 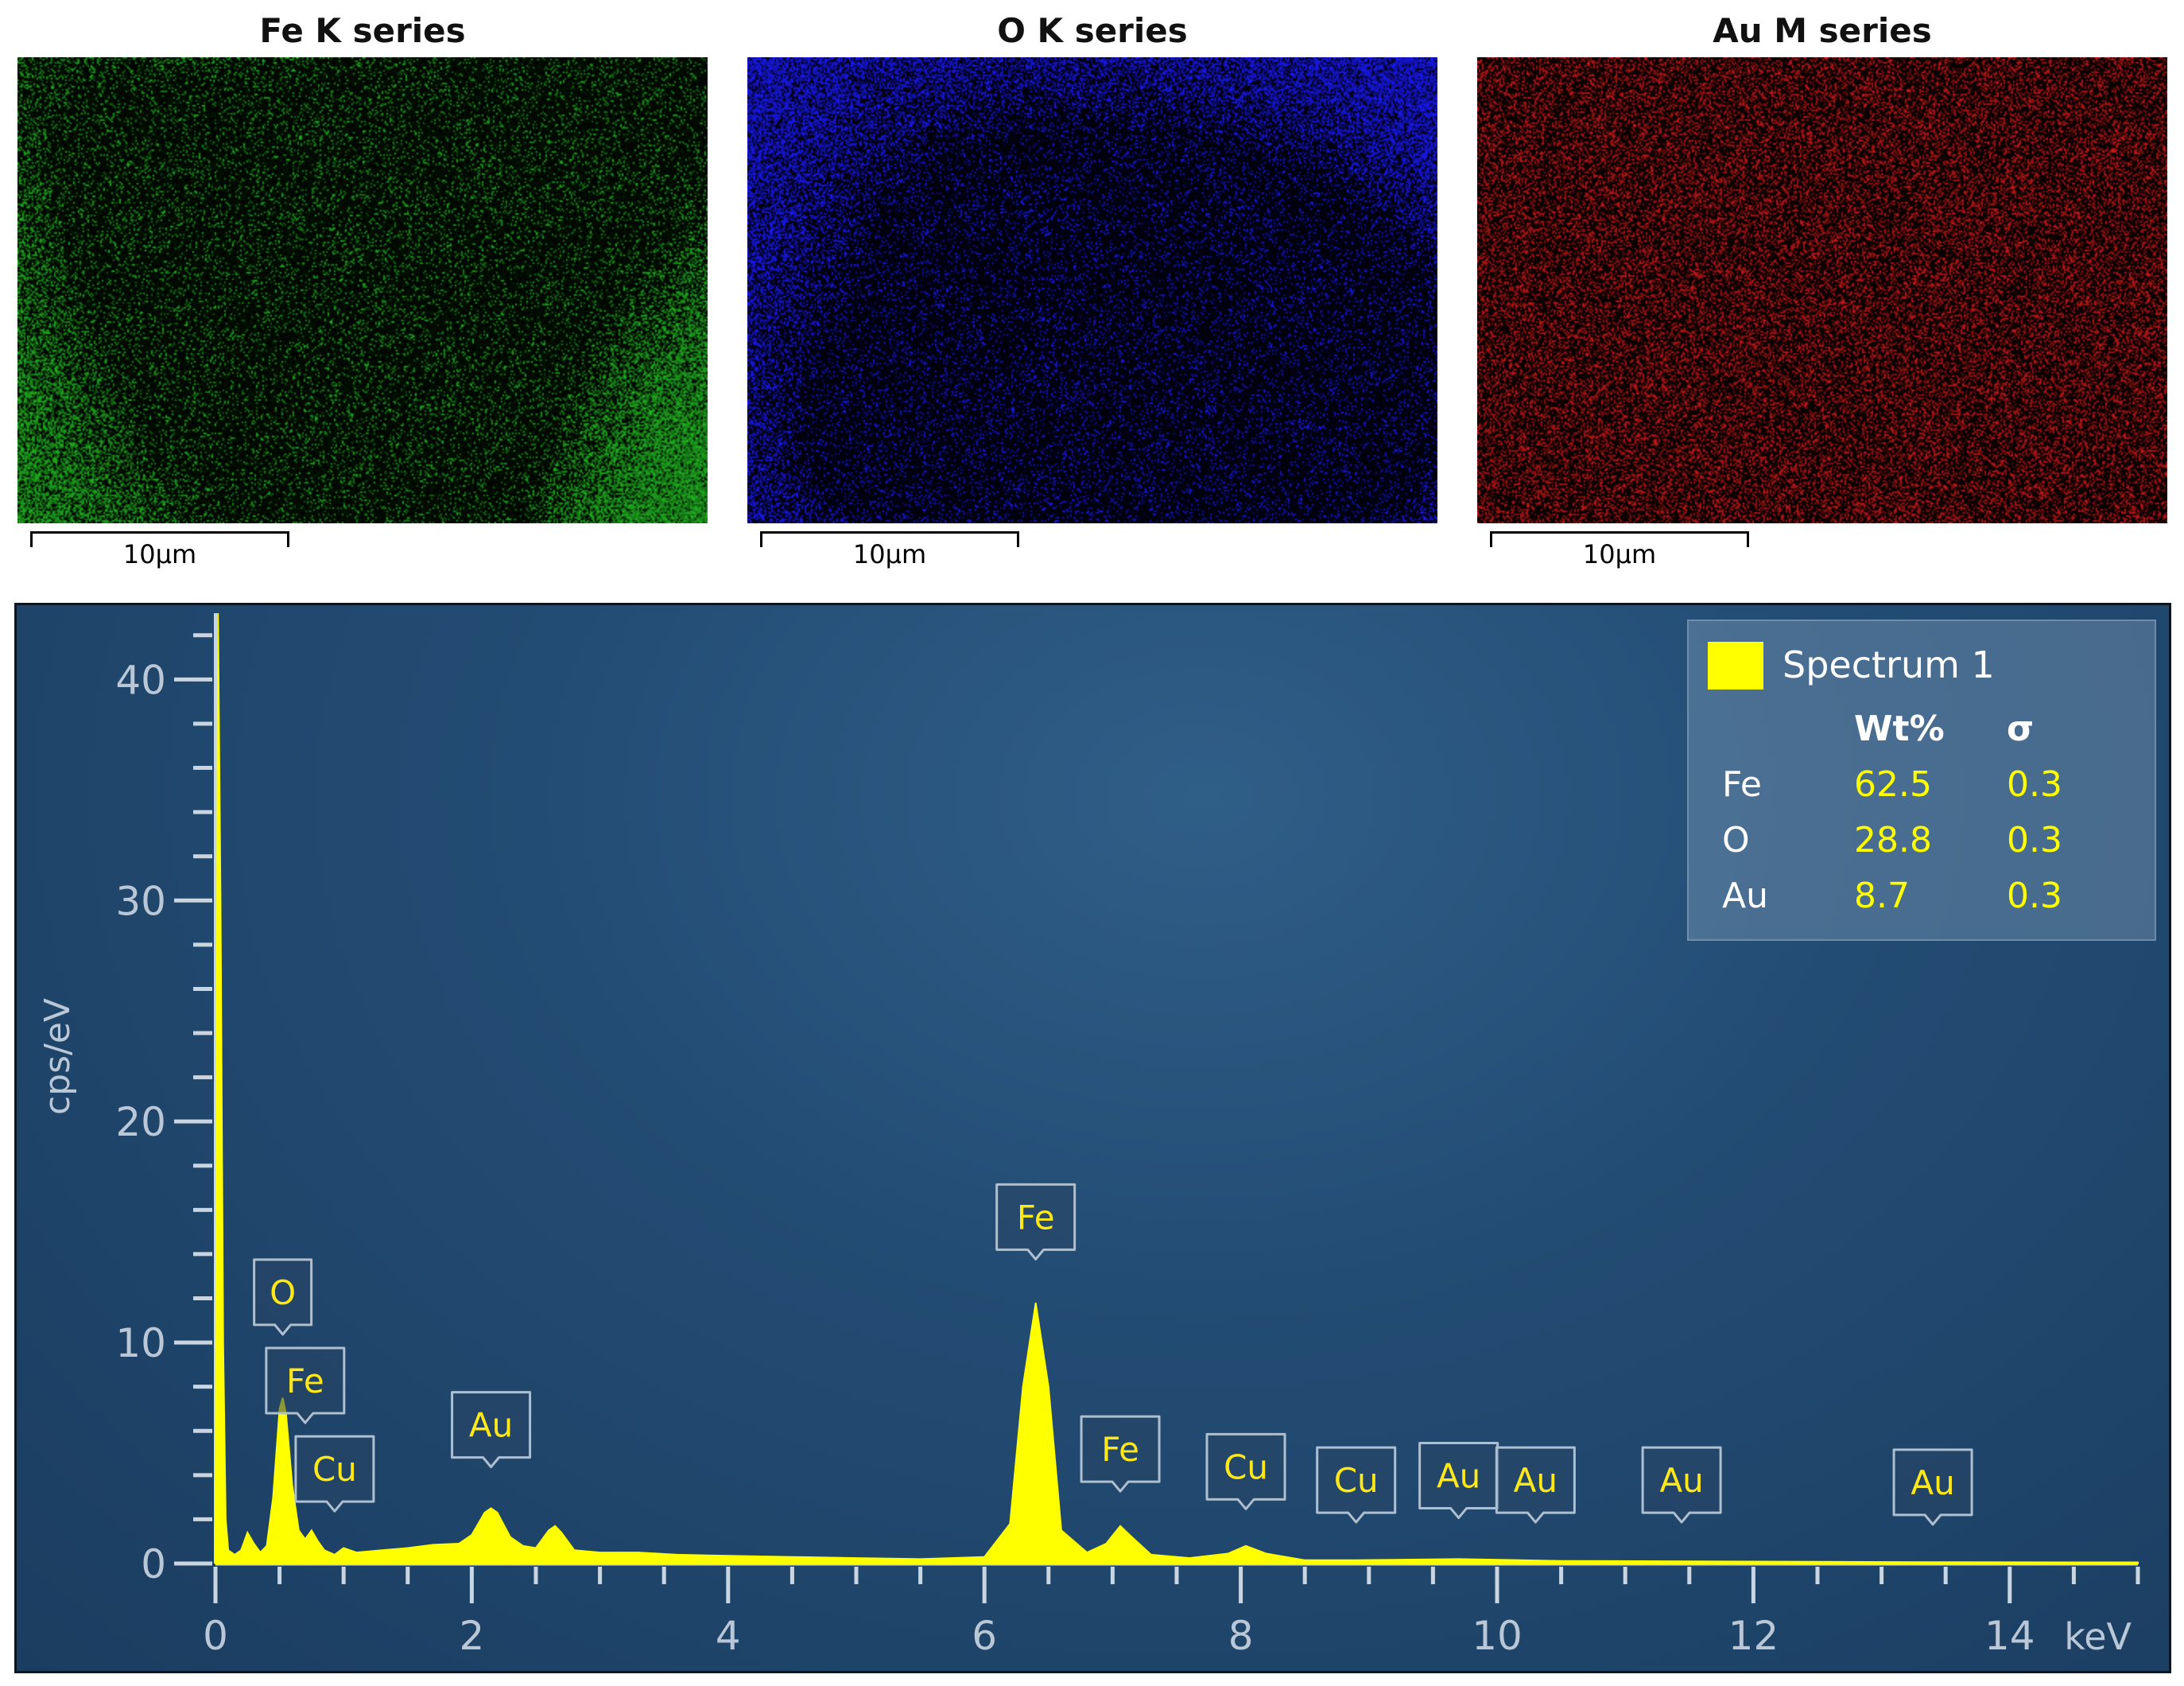 What do you see at coordinates (2098, 1636) in the screenshot?
I see `x-axis-label: keV` at bounding box center [2098, 1636].